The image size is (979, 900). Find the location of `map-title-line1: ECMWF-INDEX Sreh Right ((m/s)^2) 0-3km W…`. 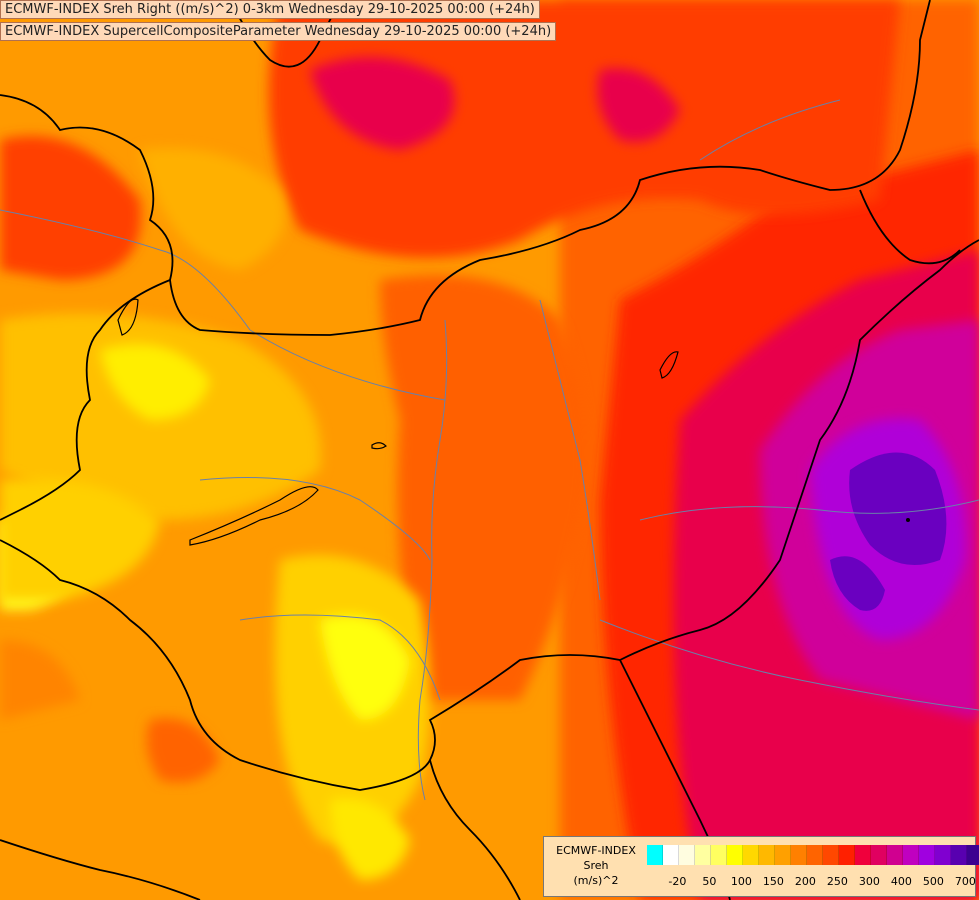

map-title-line1: ECMWF-INDEX Sreh Right ((m/s)^2) 0-3km W… is located at coordinates (270, 9).